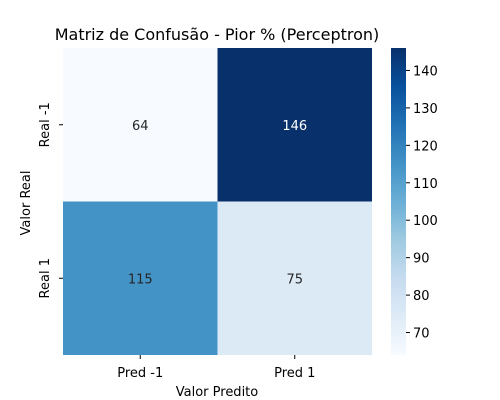  I want to click on x-axis-ticks: Pred -1 Pred 1, so click(216, 368).